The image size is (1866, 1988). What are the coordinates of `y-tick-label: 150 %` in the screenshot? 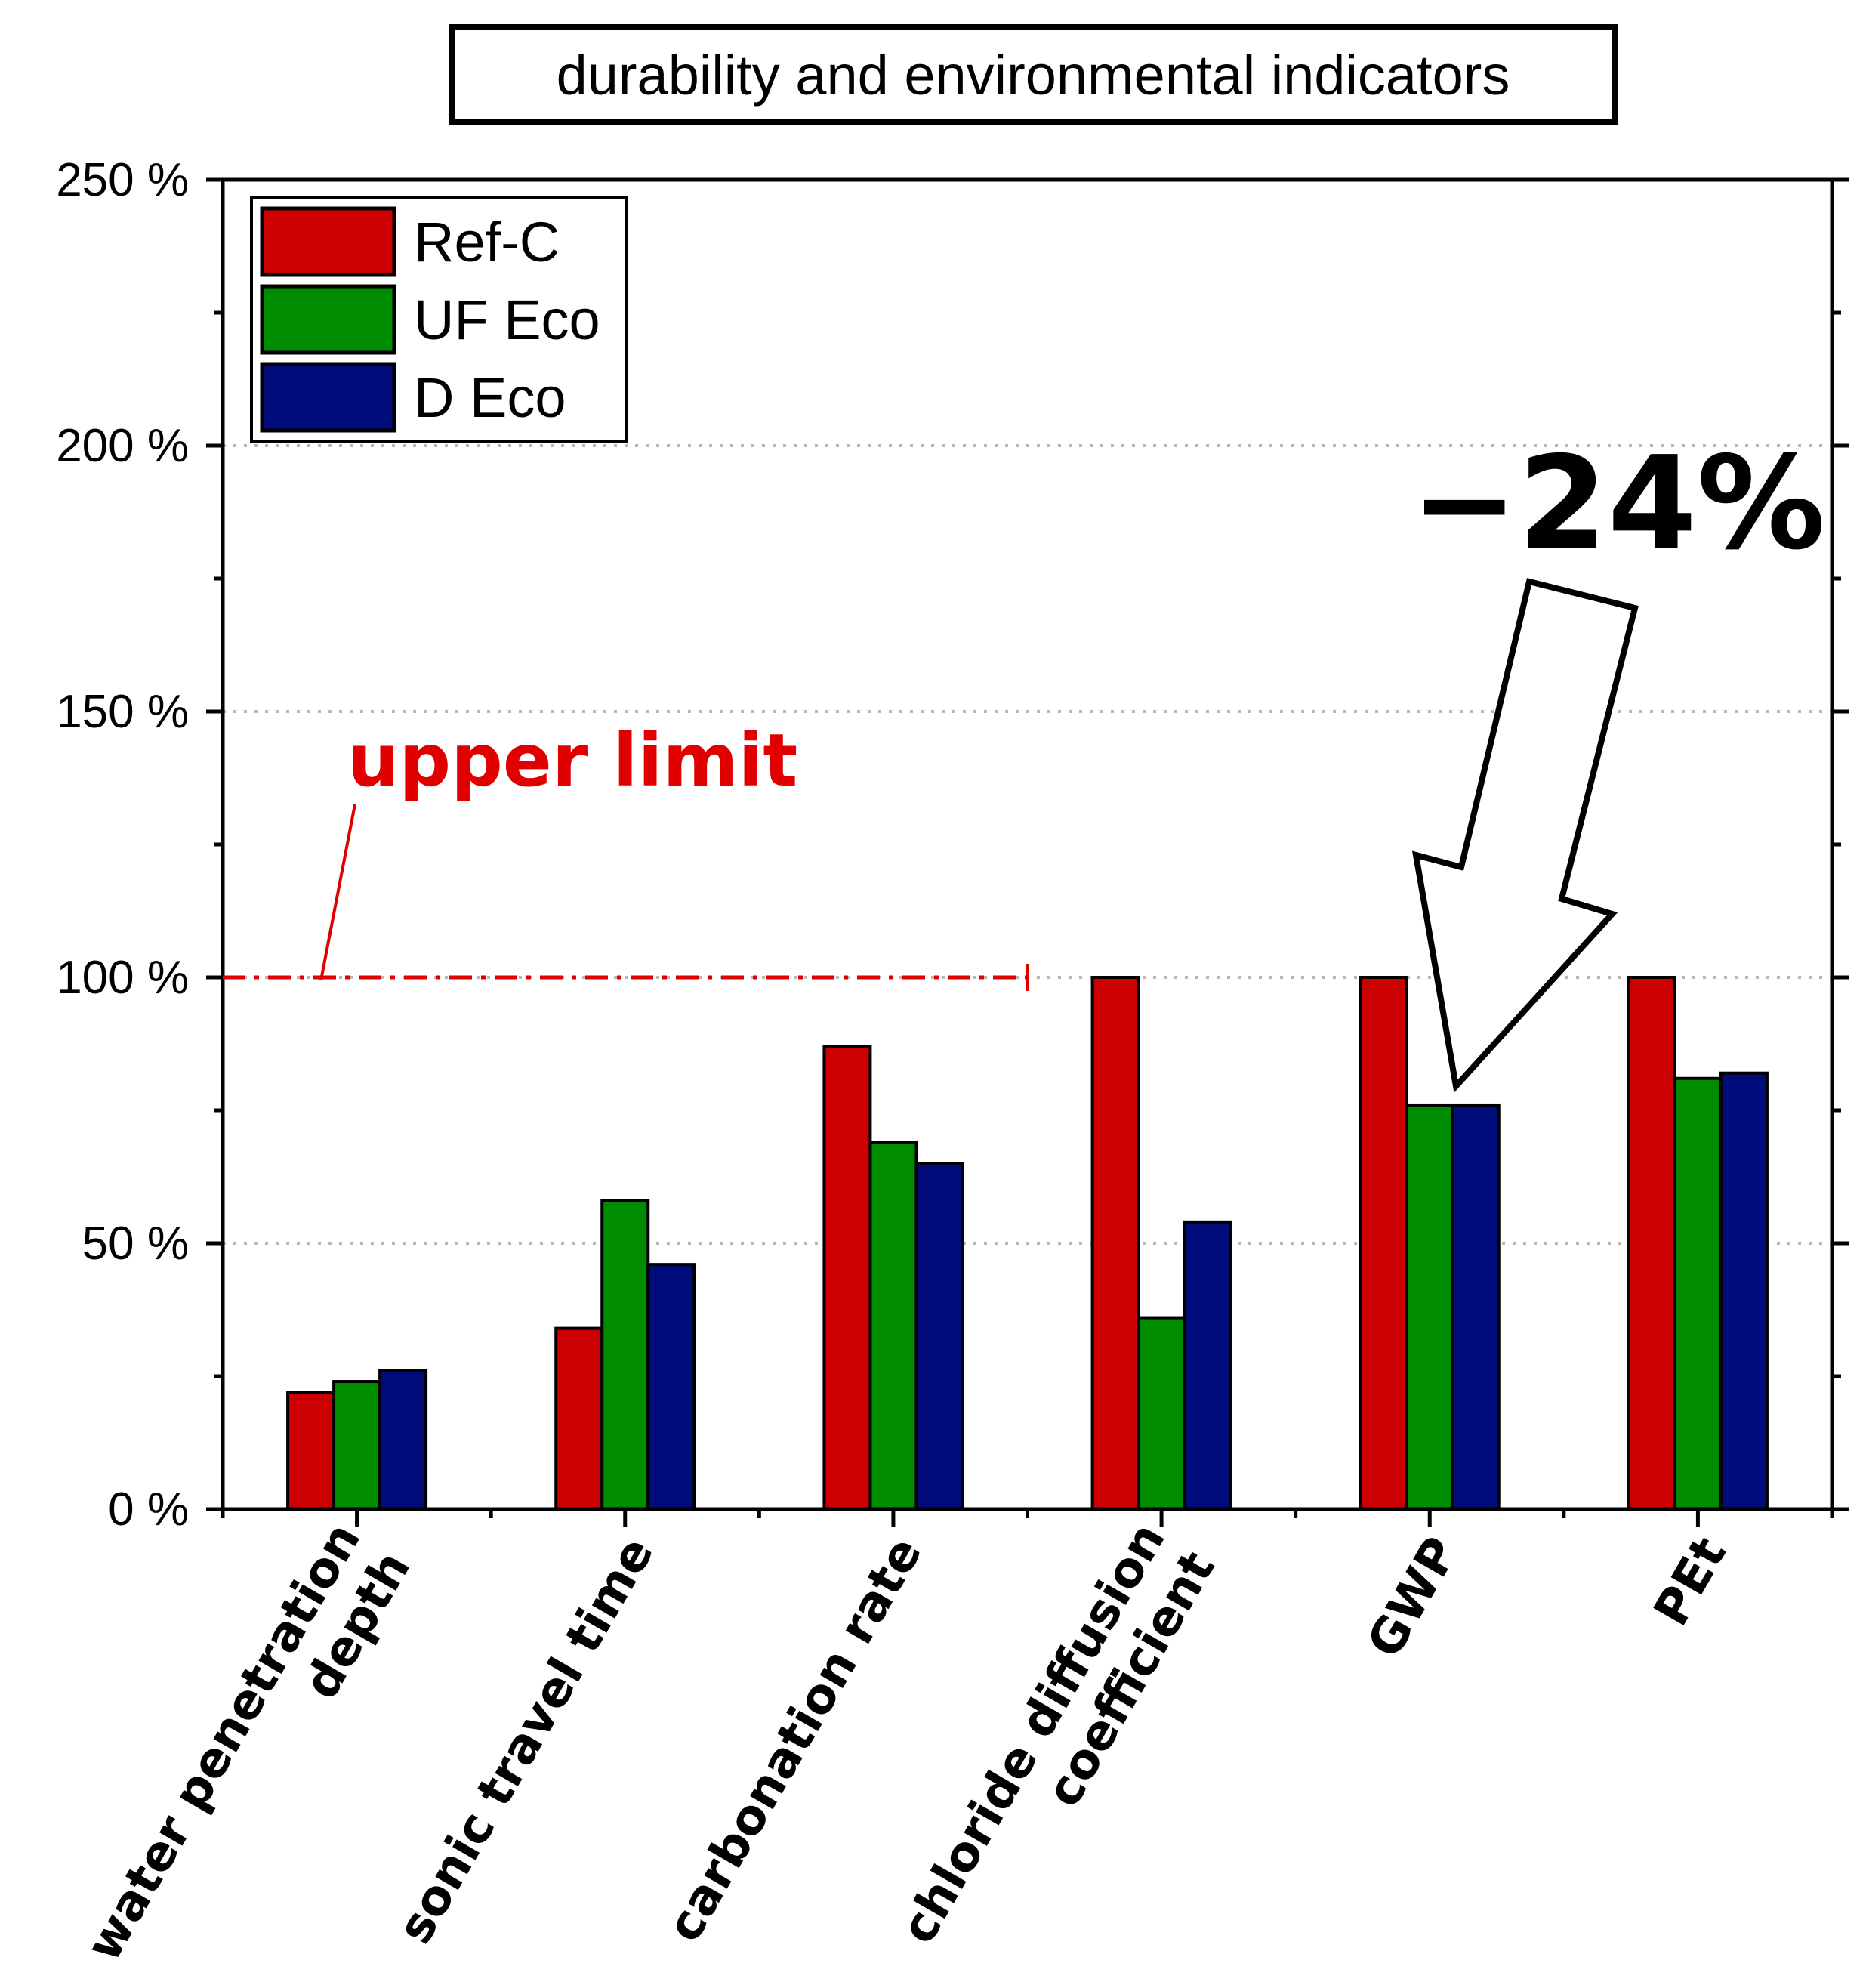 It's located at (123, 712).